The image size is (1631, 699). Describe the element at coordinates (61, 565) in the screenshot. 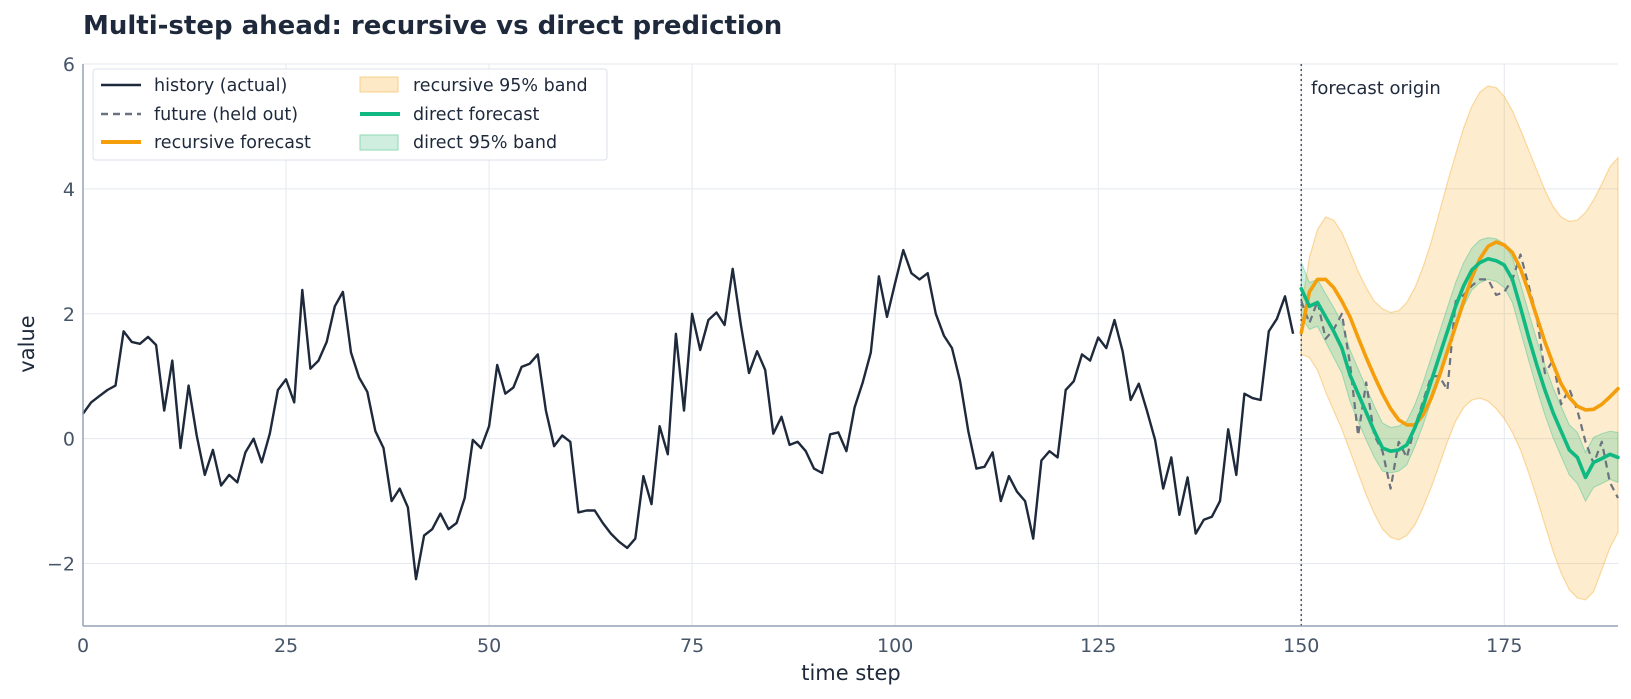

I see `y-tick-label: −2` at that location.